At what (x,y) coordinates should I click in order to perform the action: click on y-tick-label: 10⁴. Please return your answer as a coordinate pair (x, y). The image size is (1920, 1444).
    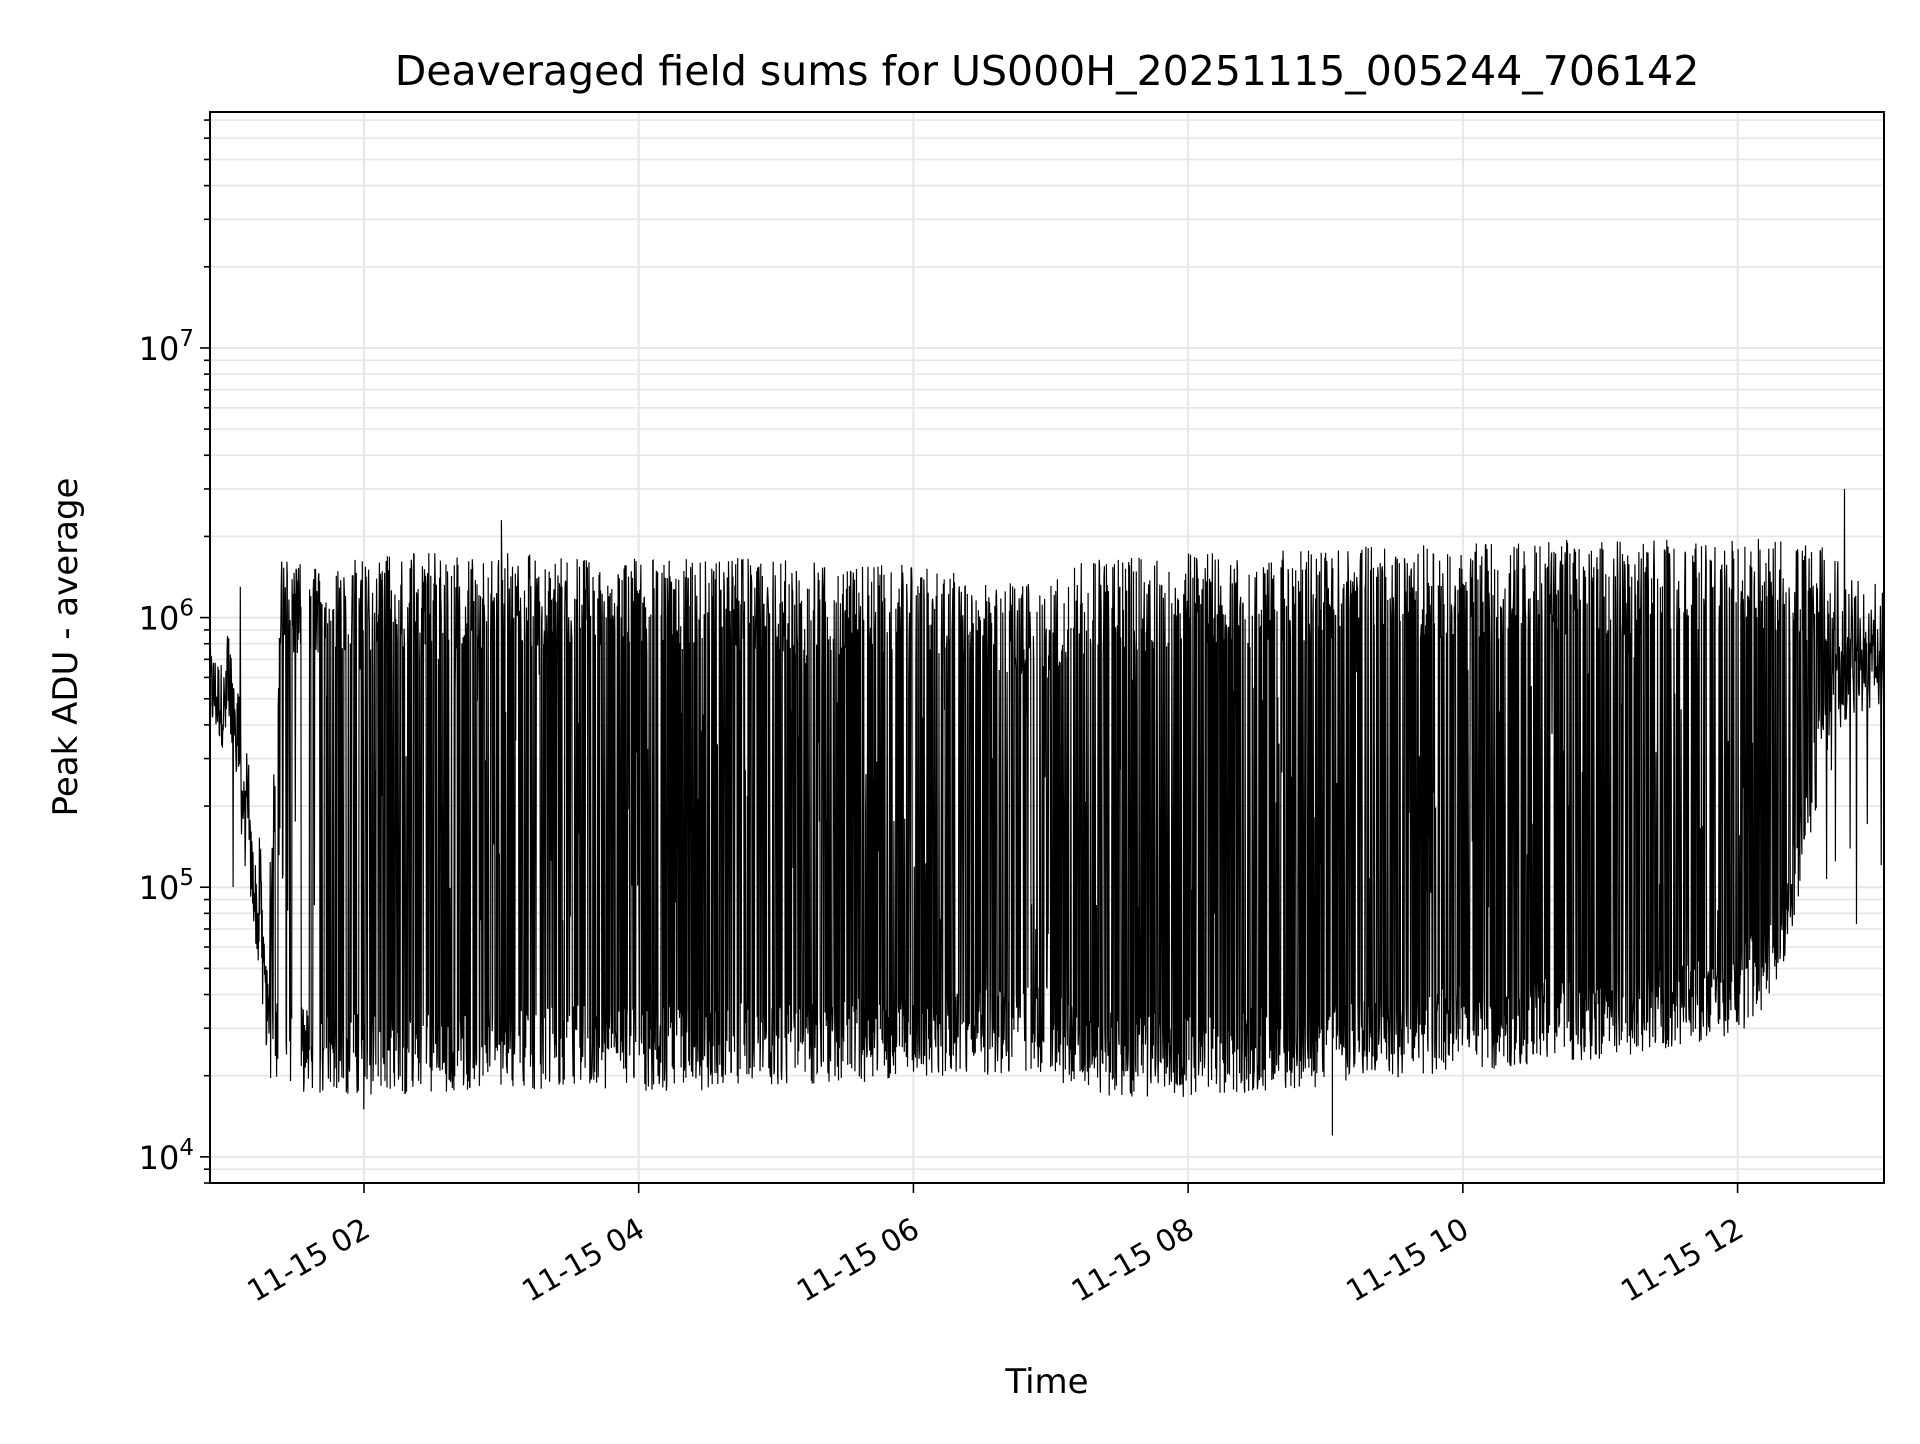
    Looking at the image, I should click on (166, 1156).